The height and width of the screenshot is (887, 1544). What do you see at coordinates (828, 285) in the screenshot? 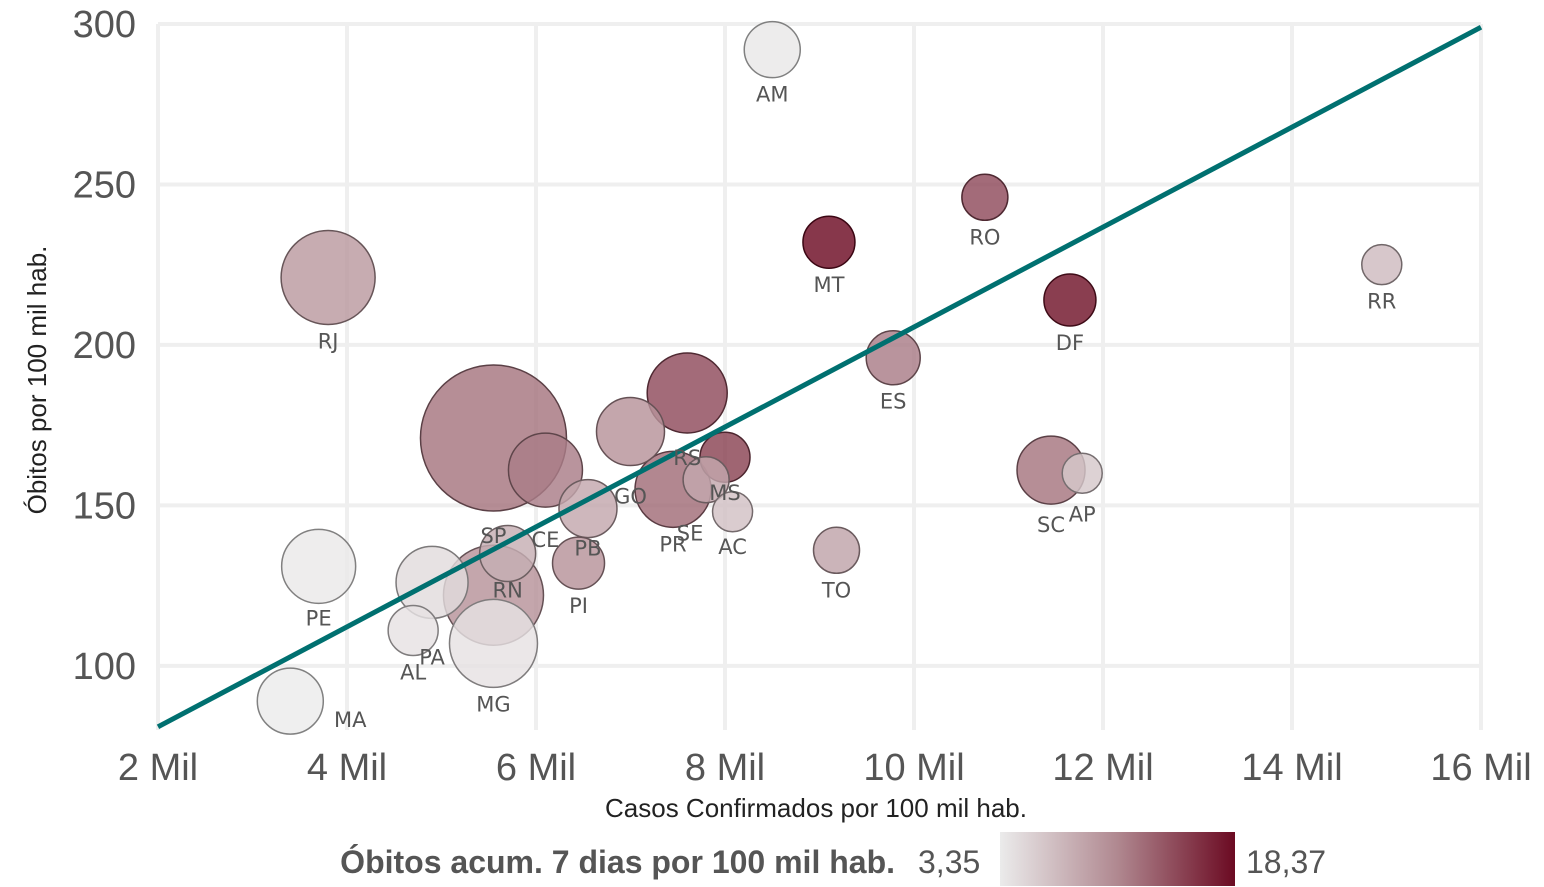
I see `point-label-mt: MT` at bounding box center [828, 285].